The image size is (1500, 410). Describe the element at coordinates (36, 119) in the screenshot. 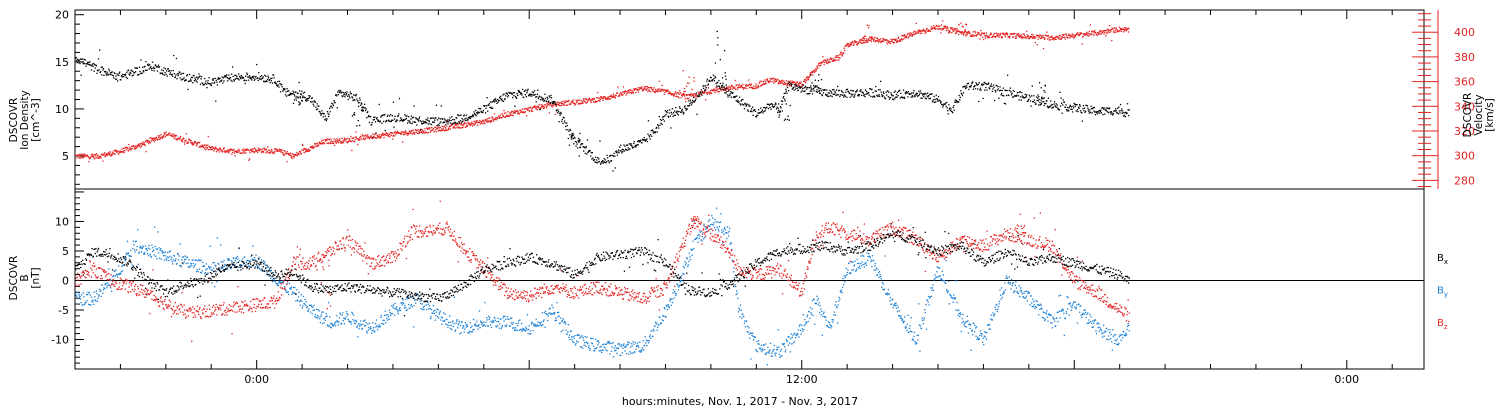

I see `top-left-axis-label-line: [cm^-3]` at that location.